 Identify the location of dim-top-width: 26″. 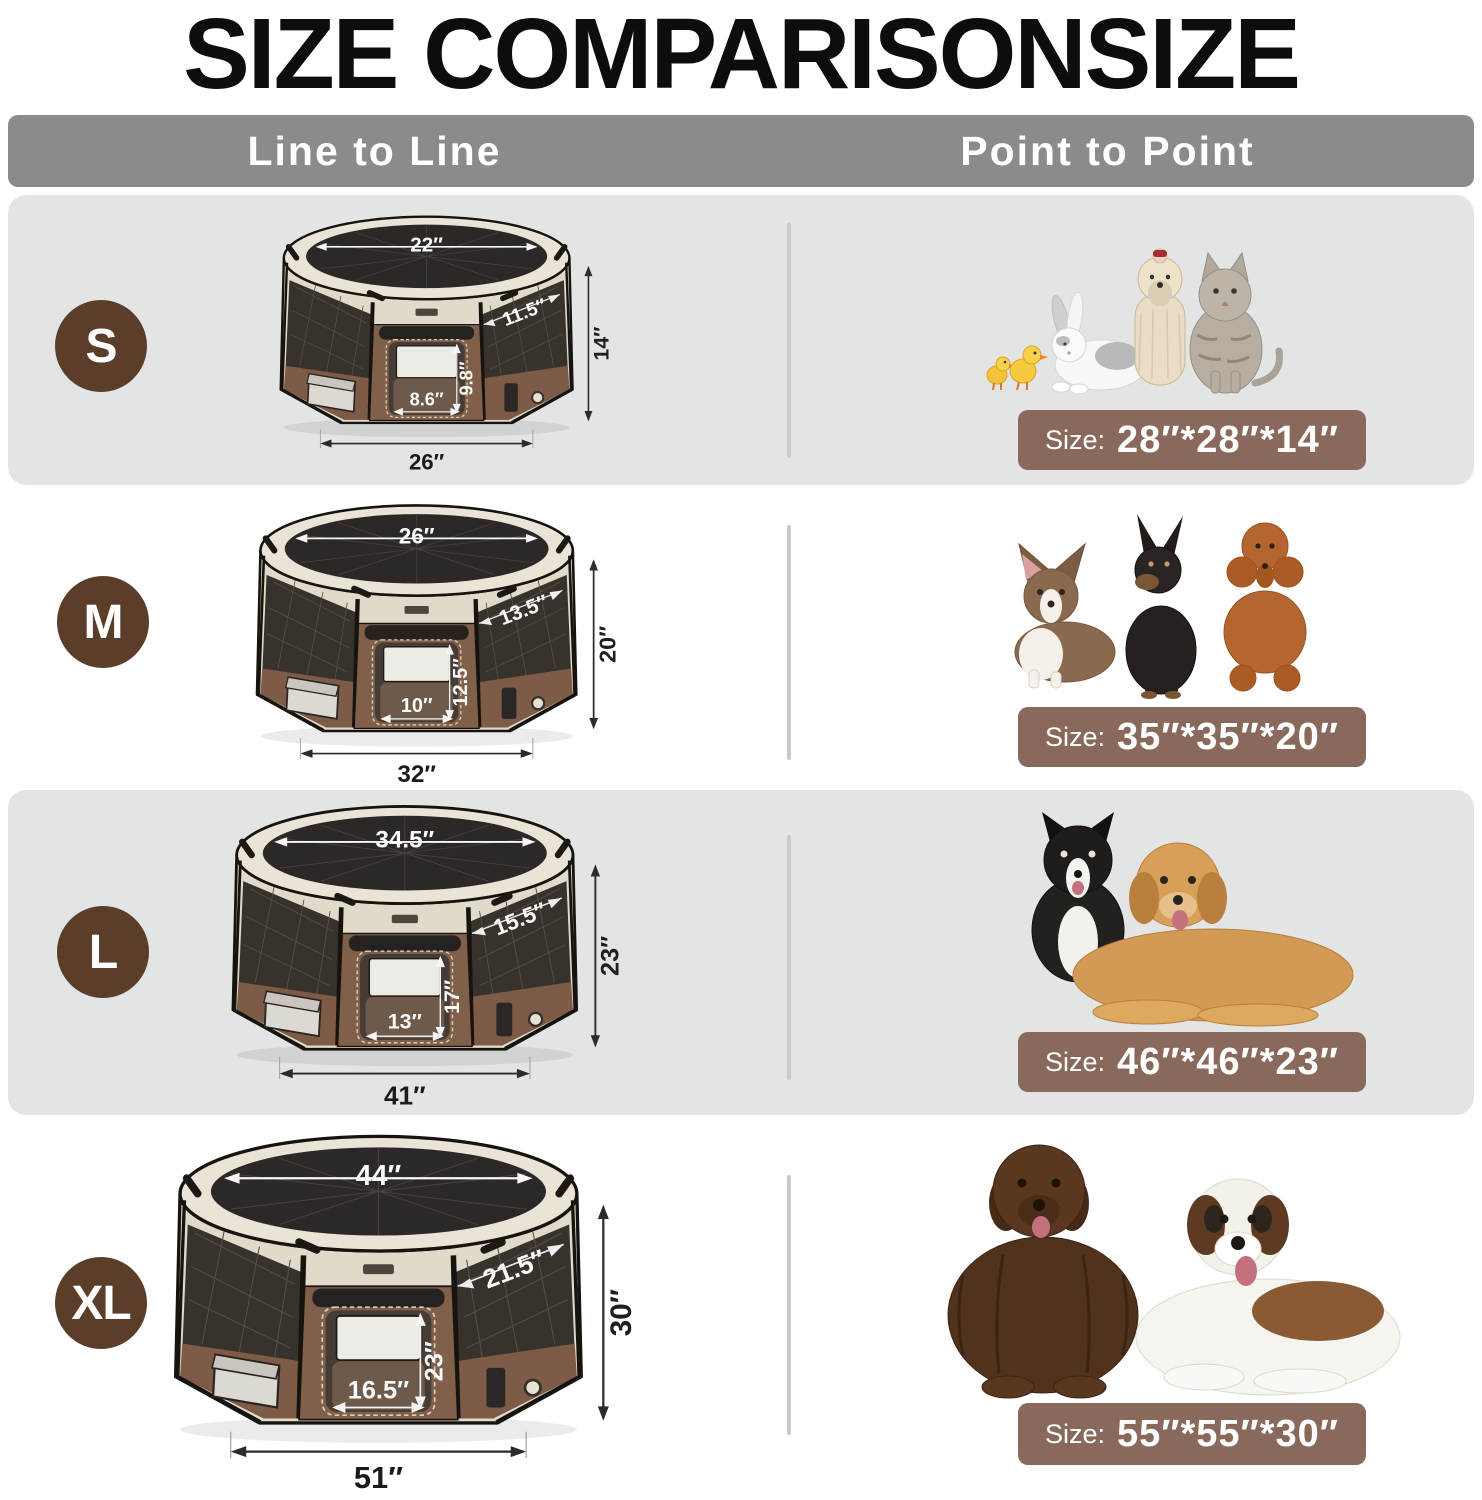
(417, 536).